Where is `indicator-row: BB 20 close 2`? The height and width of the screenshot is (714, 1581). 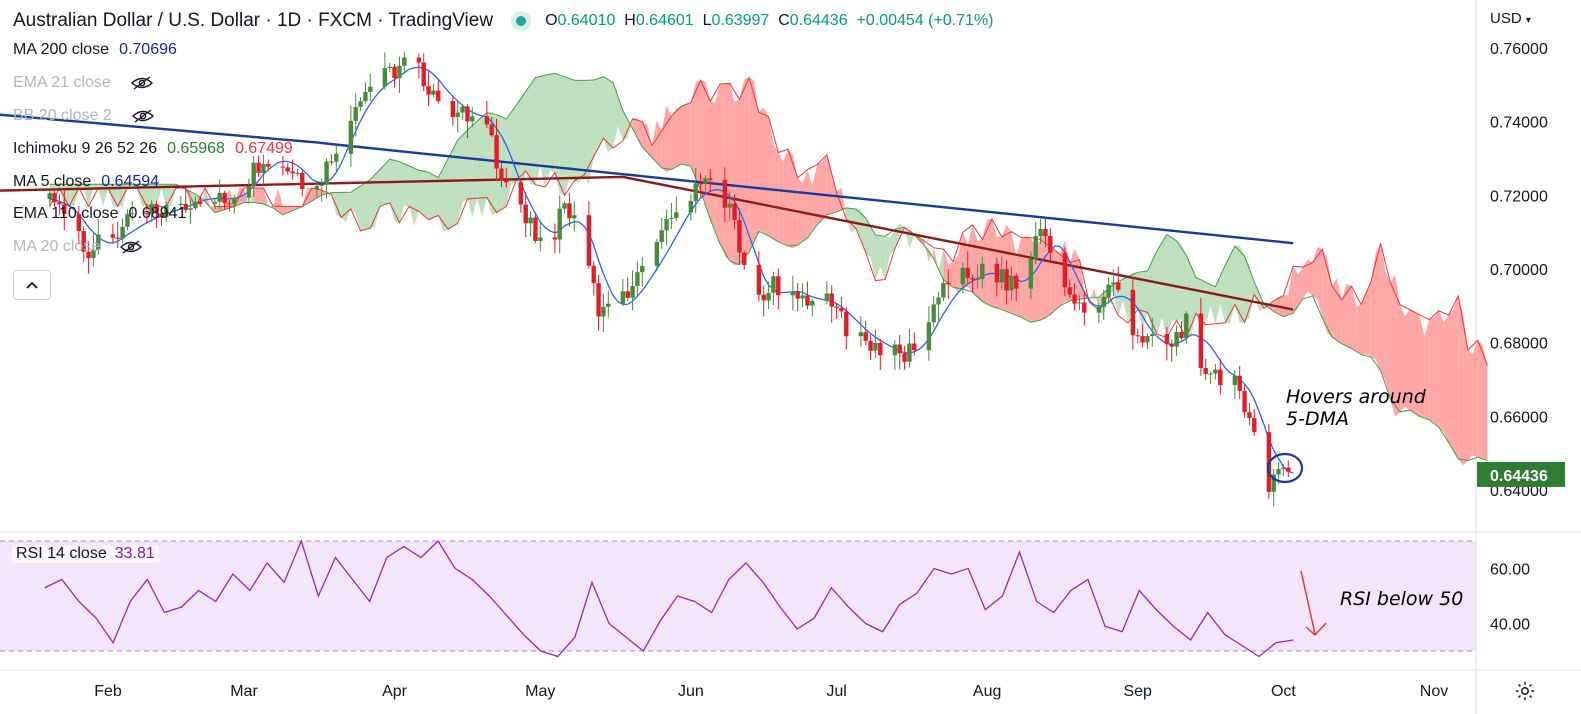 indicator-row: BB 20 close 2 is located at coordinates (503, 116).